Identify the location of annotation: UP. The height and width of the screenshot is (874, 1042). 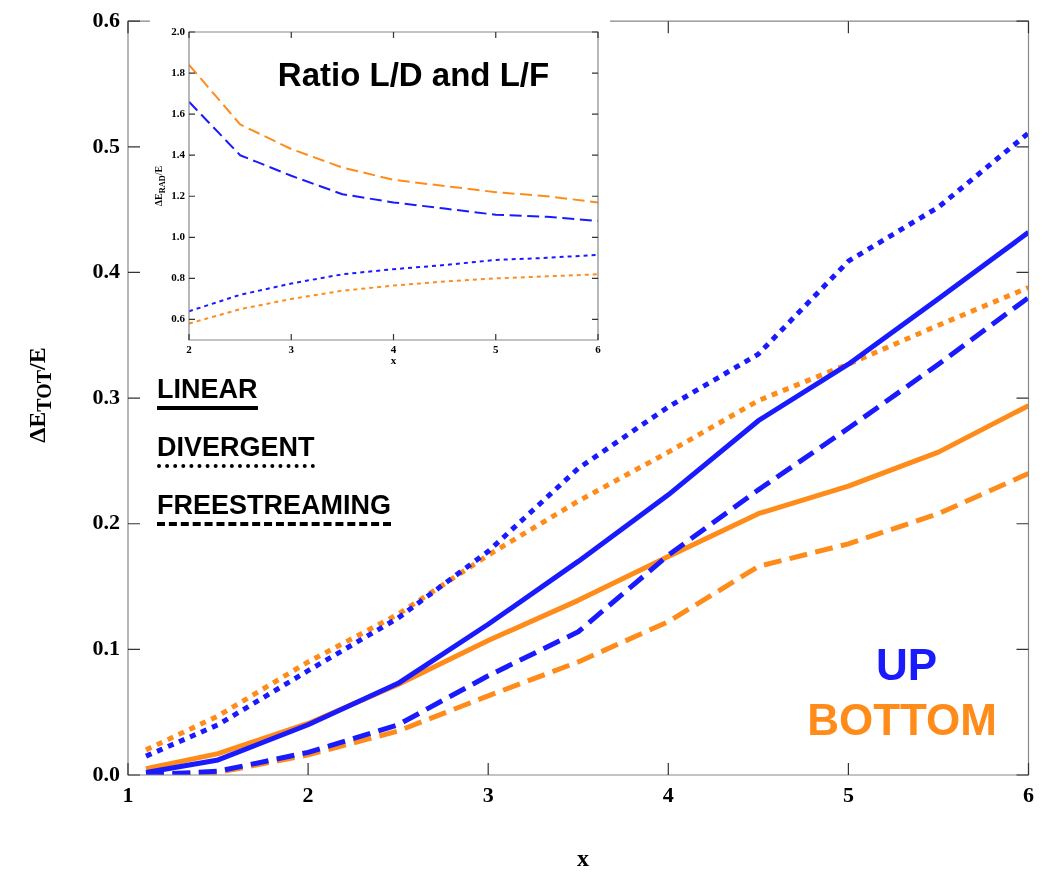
(906, 665).